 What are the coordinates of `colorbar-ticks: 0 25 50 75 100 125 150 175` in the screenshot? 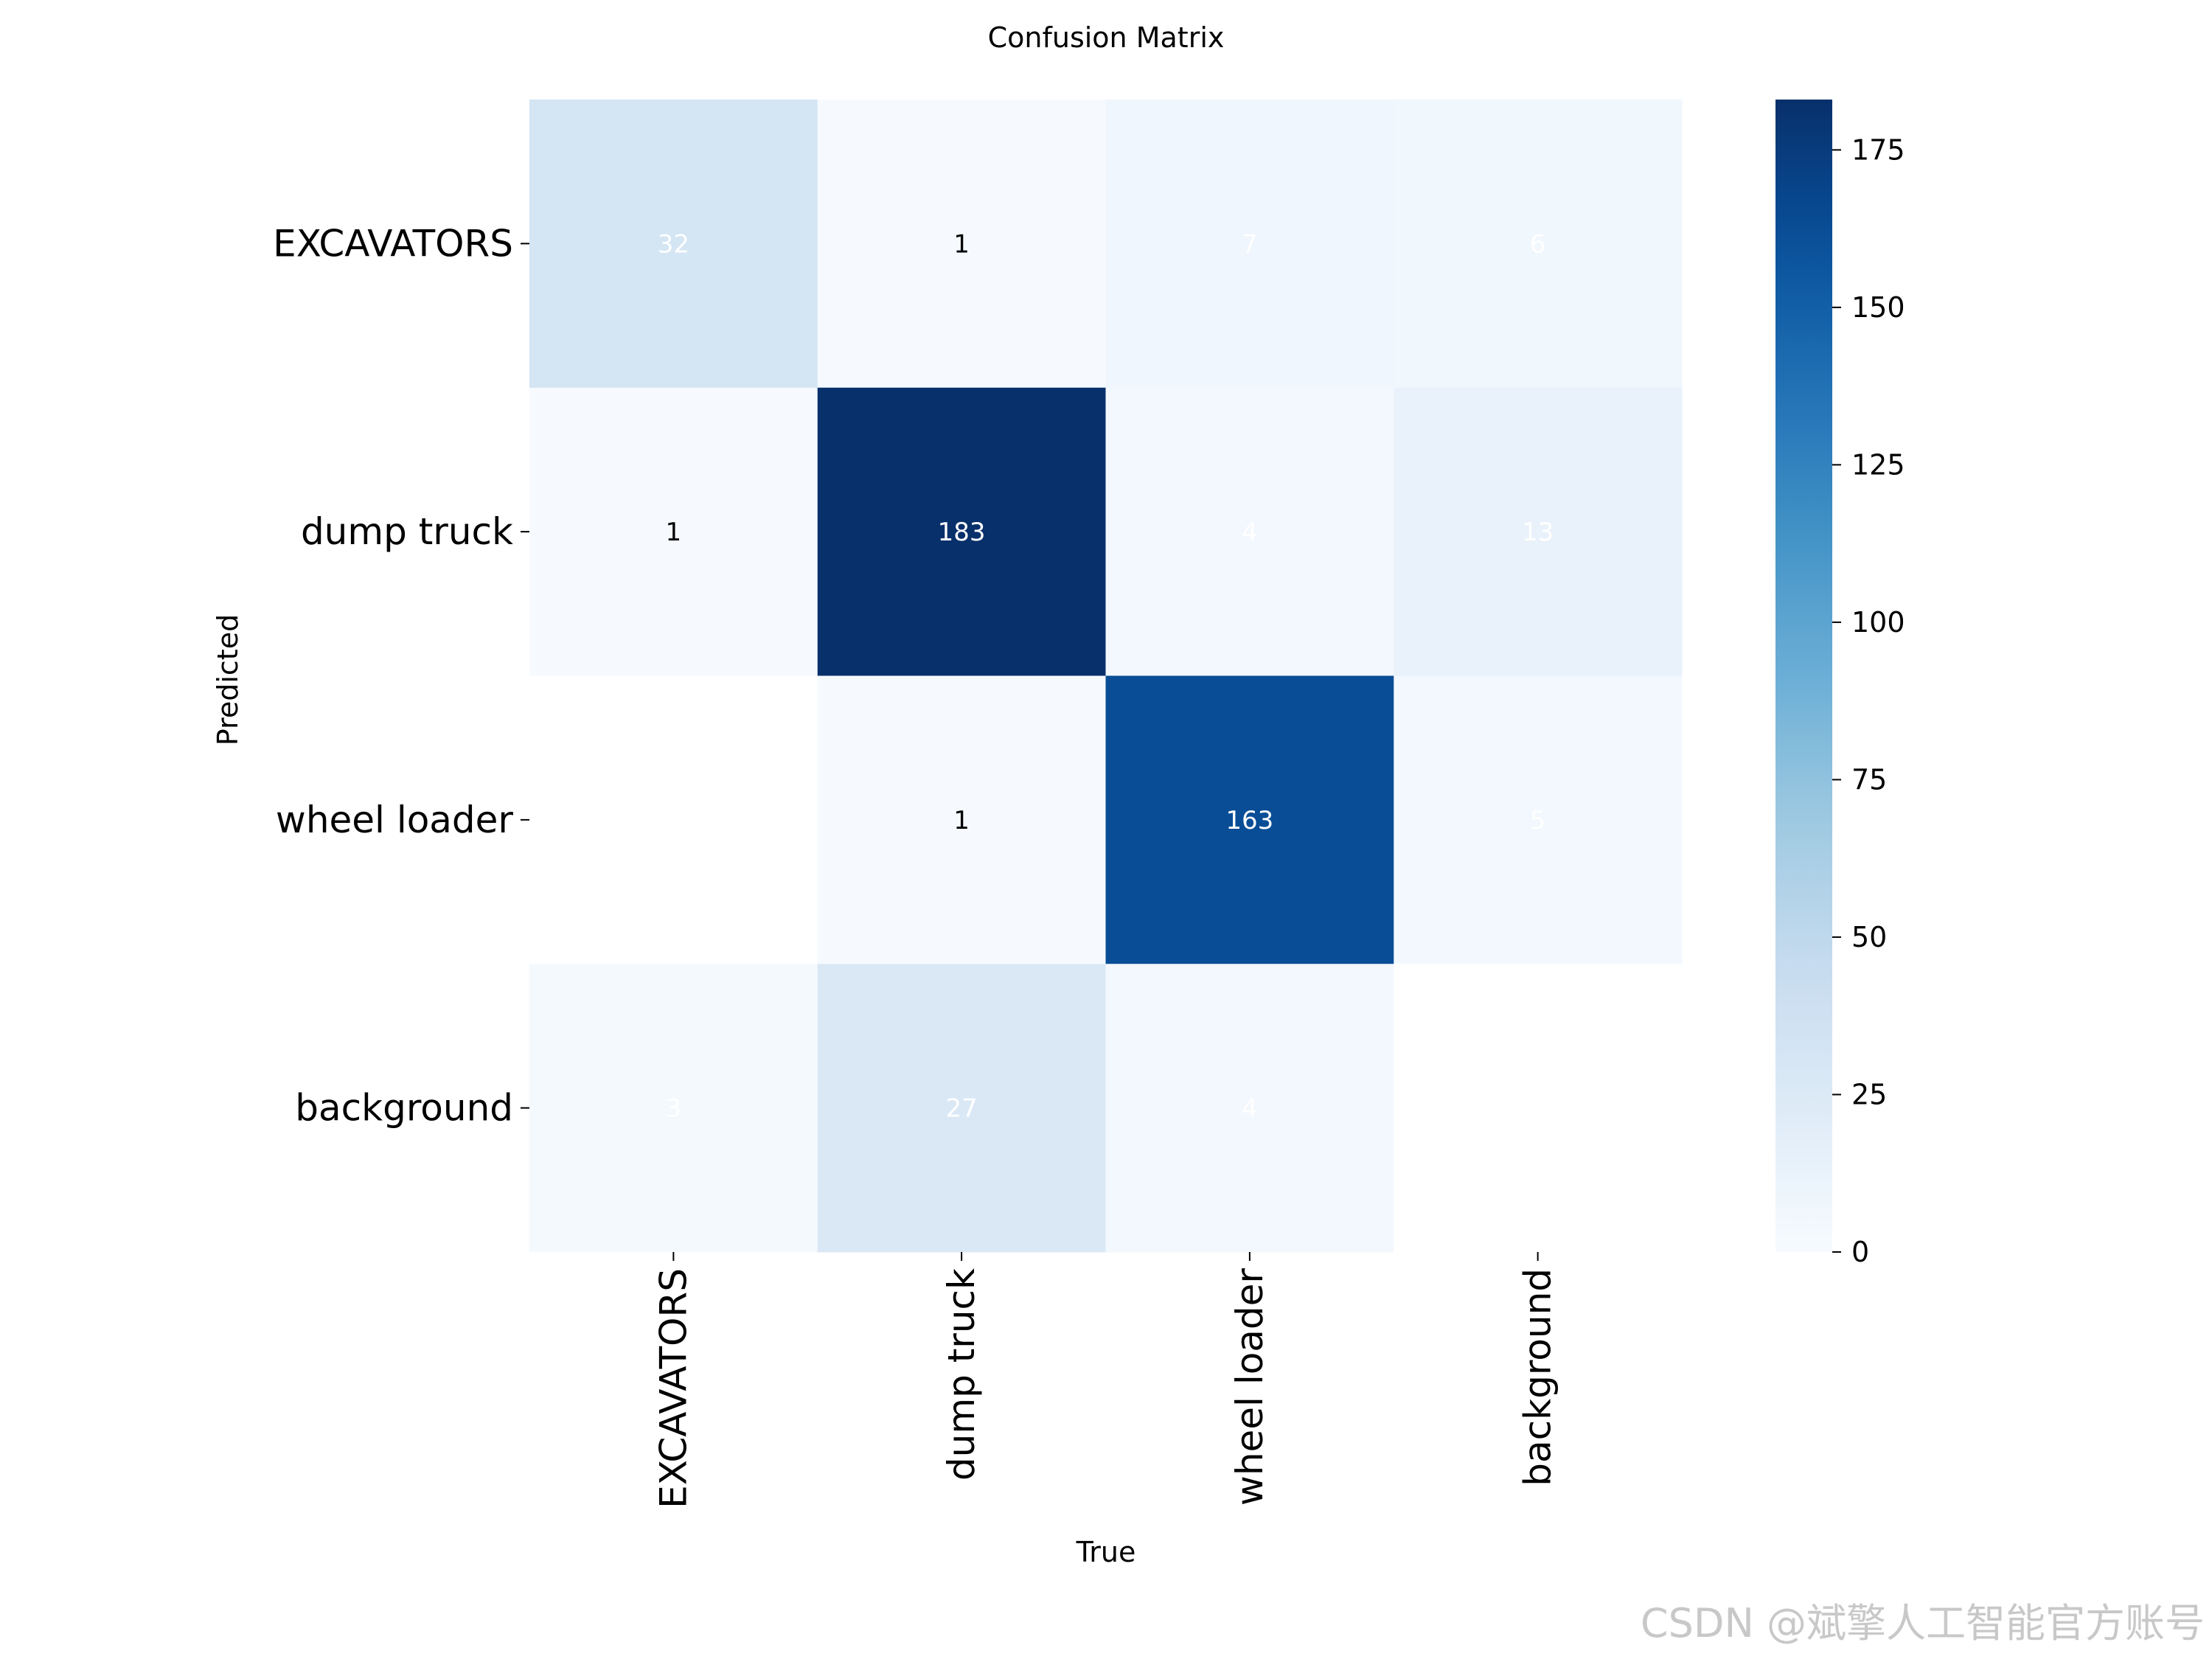 It's located at (1868, 700).